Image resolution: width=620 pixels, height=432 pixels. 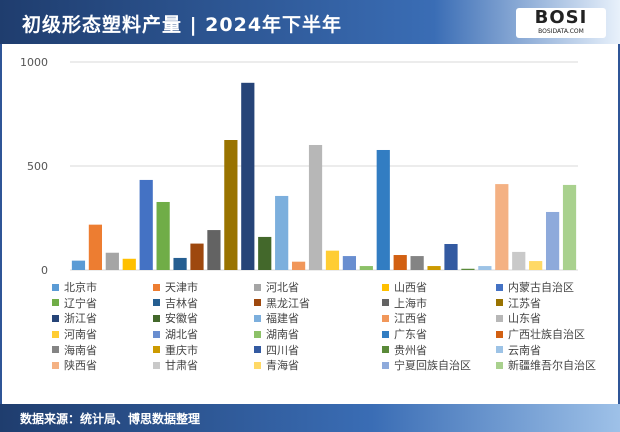 I want to click on legend-label: 四川省, so click(x=282, y=350).